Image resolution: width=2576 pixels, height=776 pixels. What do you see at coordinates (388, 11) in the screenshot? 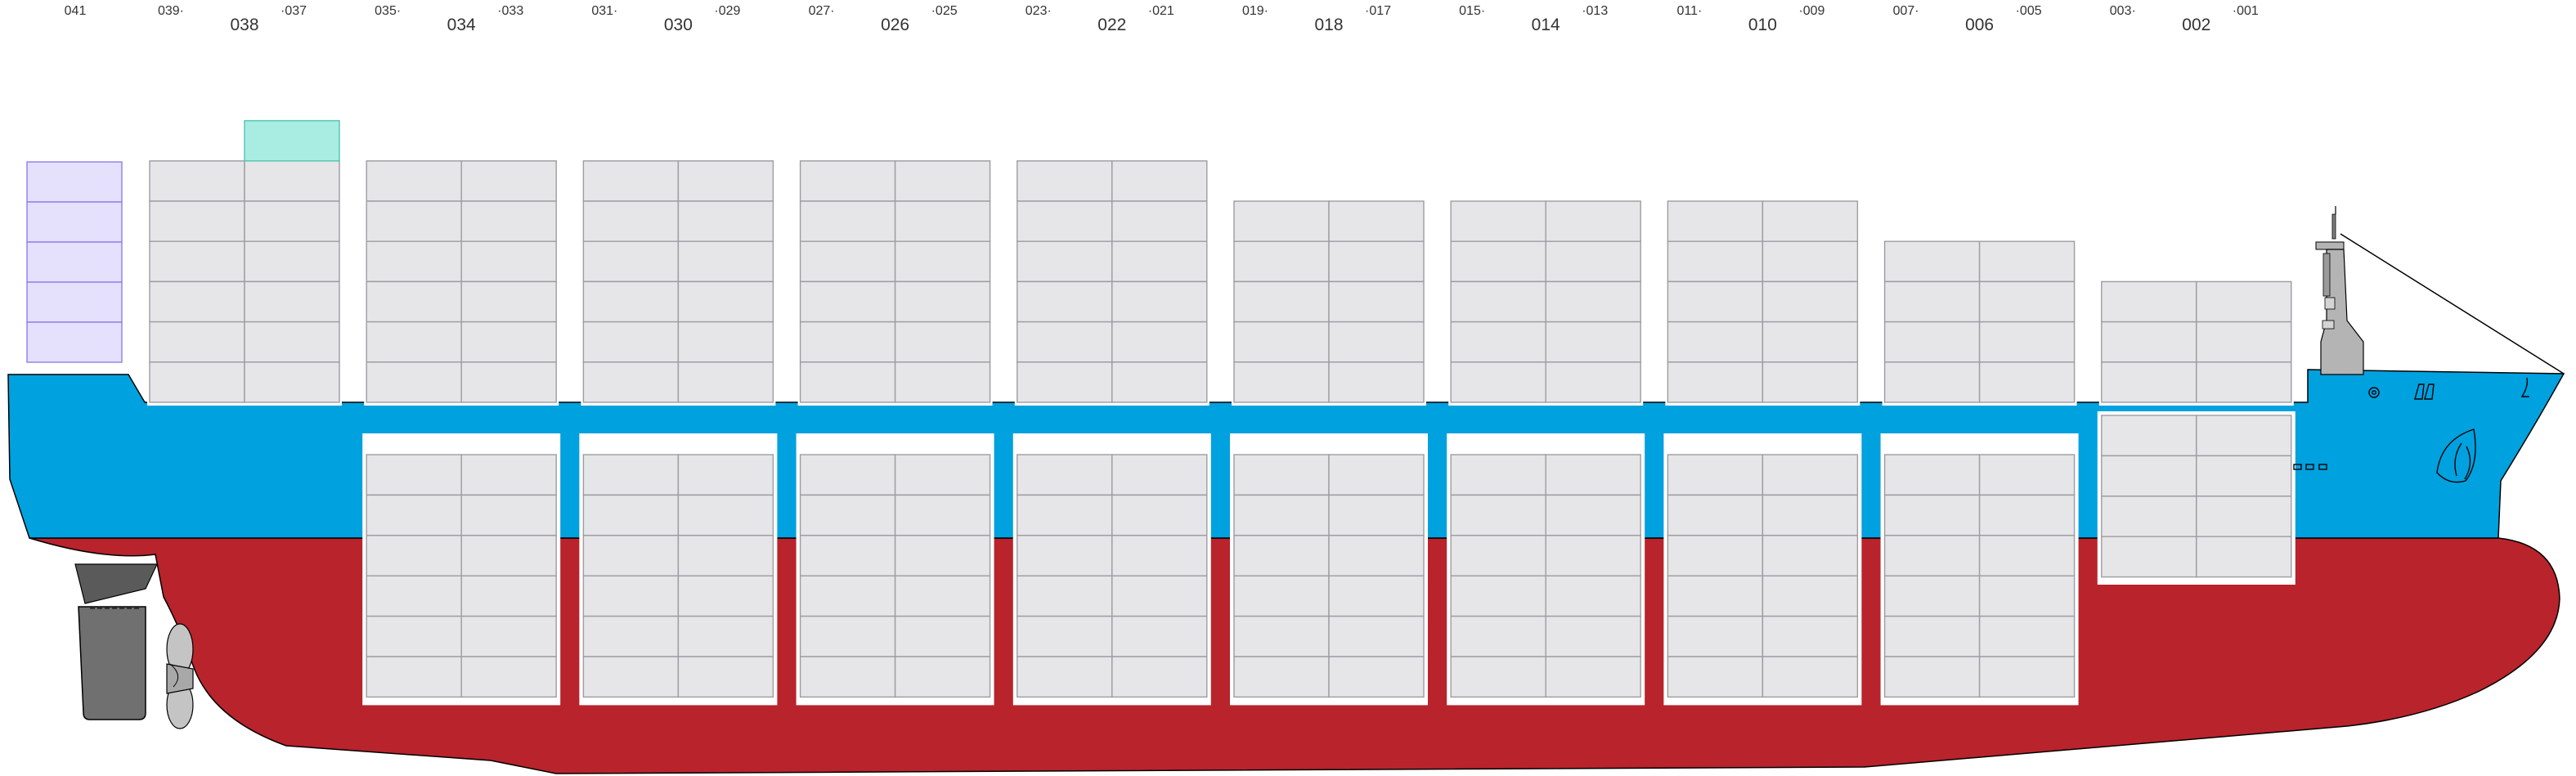
I see `bay-label-odd-aft: 035·` at bounding box center [388, 11].